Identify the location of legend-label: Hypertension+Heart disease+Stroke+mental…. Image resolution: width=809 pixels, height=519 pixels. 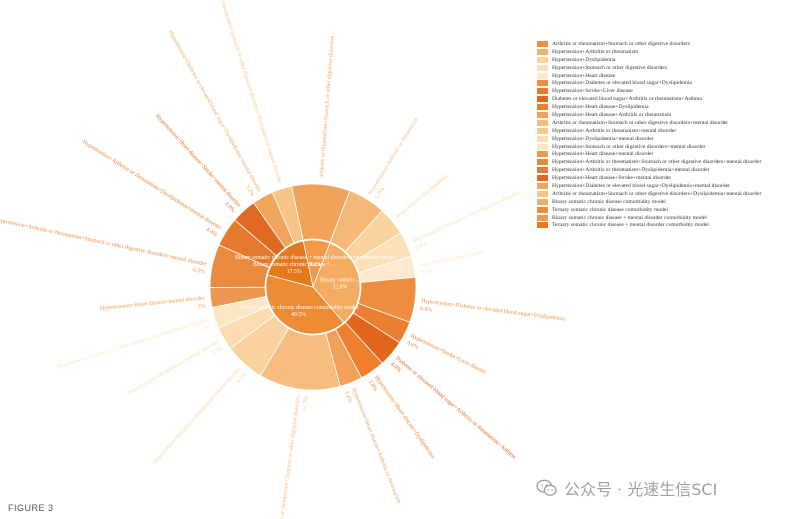
(612, 178).